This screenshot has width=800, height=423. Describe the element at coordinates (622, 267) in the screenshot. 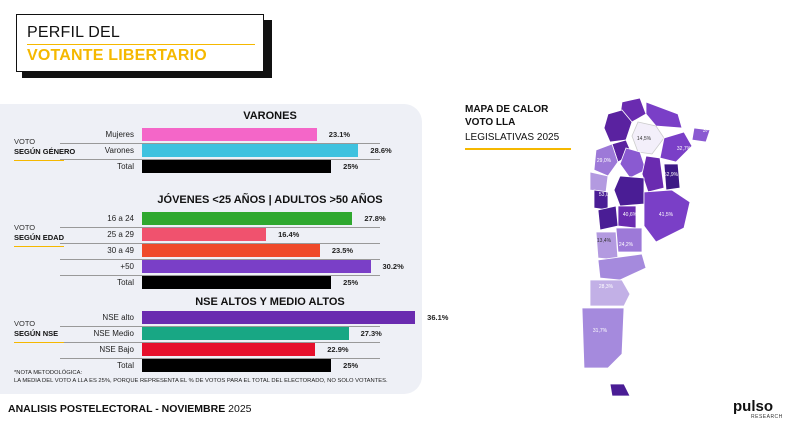

I see `map-region-rionegro` at that location.